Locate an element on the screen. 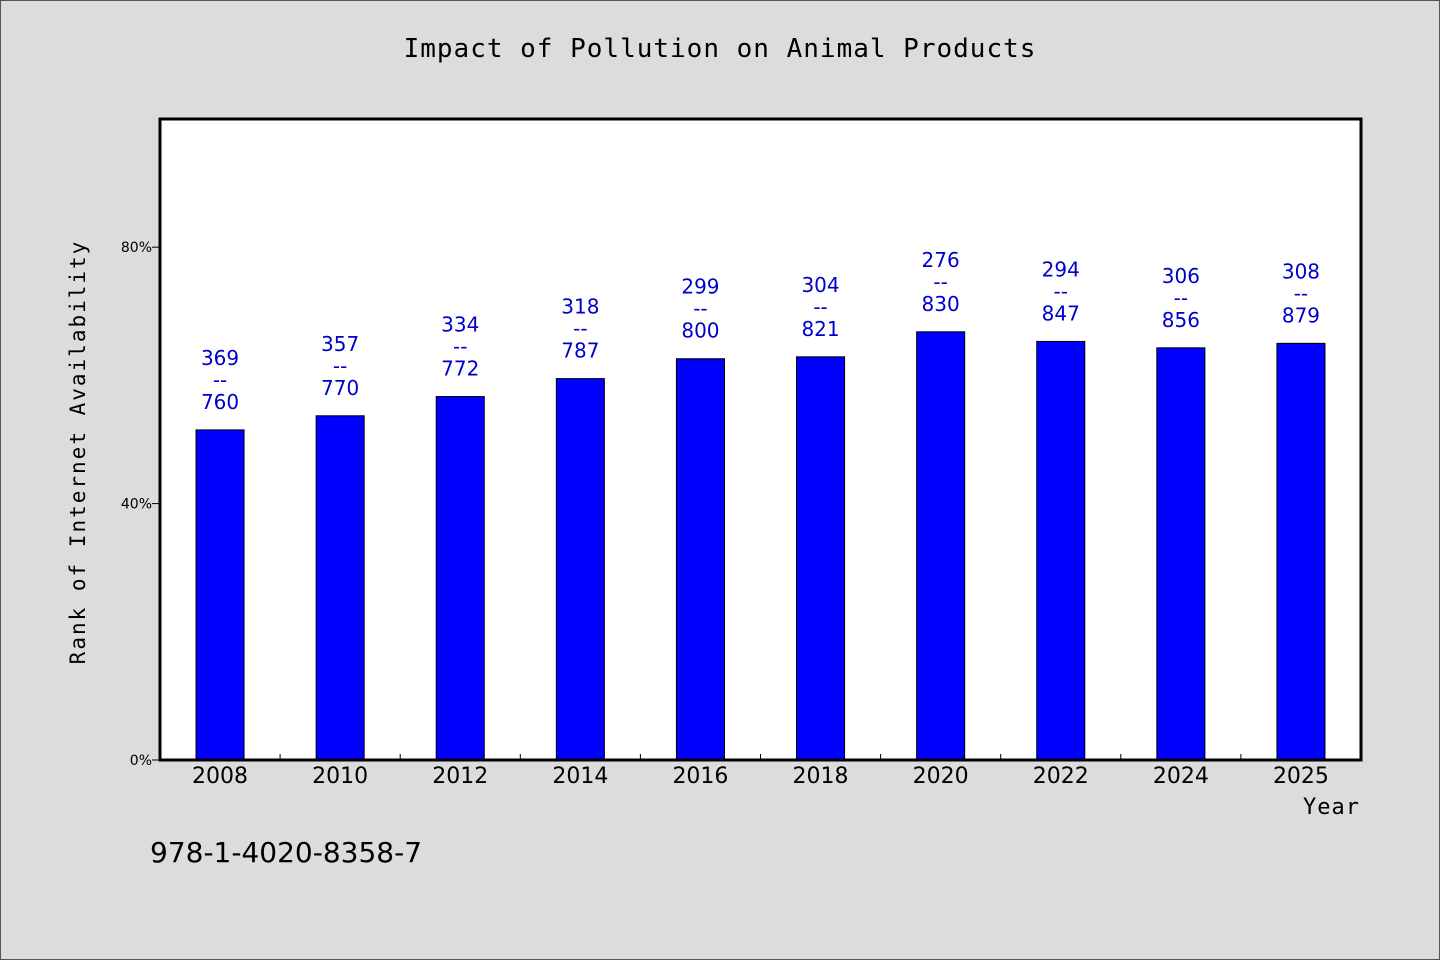 The width and height of the screenshot is (1440, 960). bar-2018 is located at coordinates (821, 558).